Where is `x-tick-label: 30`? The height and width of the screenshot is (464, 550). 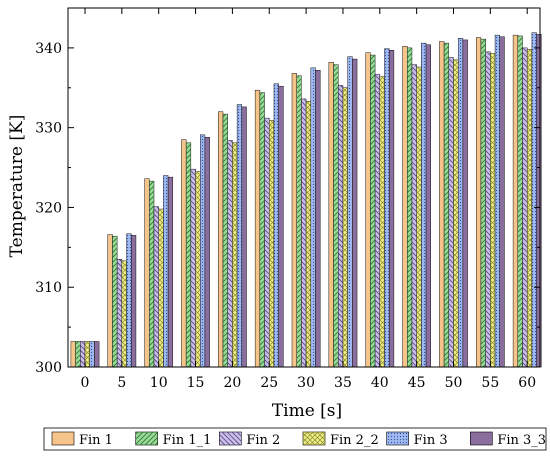 x-tick-label: 30 is located at coordinates (306, 383).